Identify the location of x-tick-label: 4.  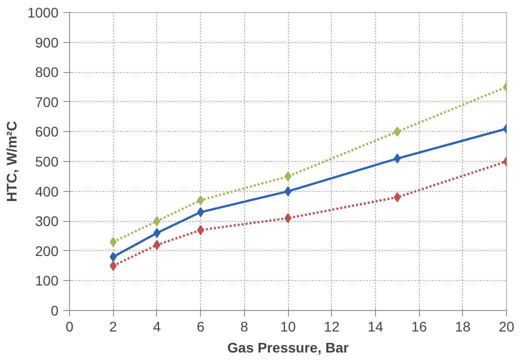
(157, 326).